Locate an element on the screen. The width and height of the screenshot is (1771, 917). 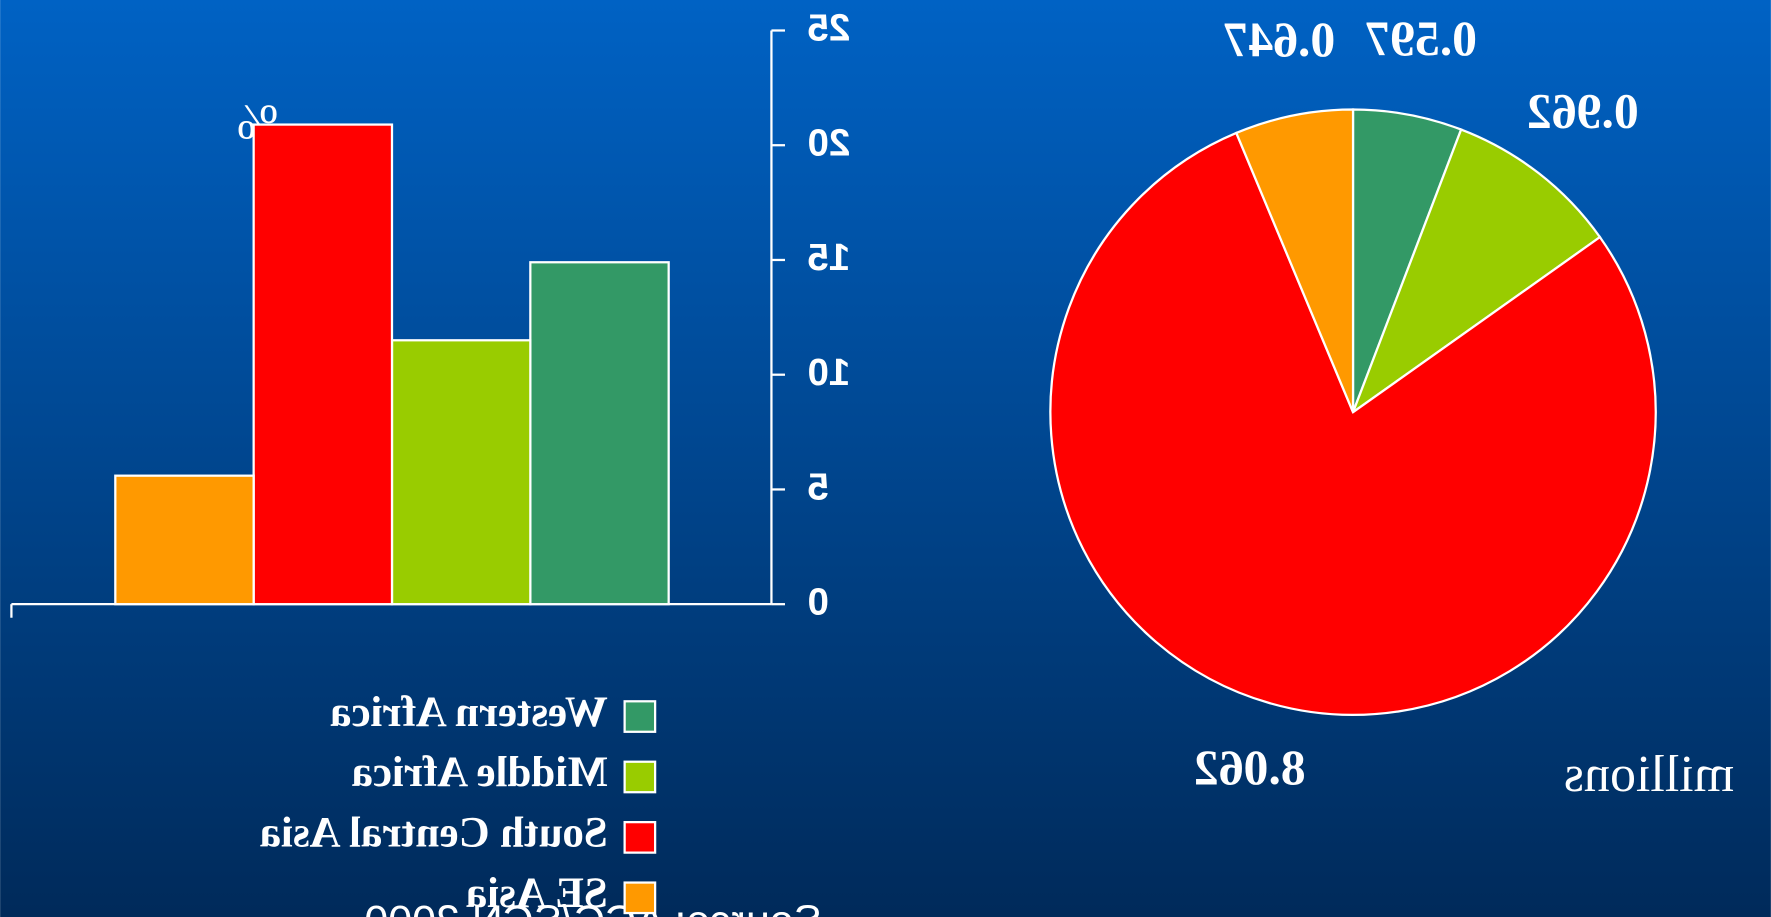
legend-label: SE Asia is located at coordinates (537, 893).